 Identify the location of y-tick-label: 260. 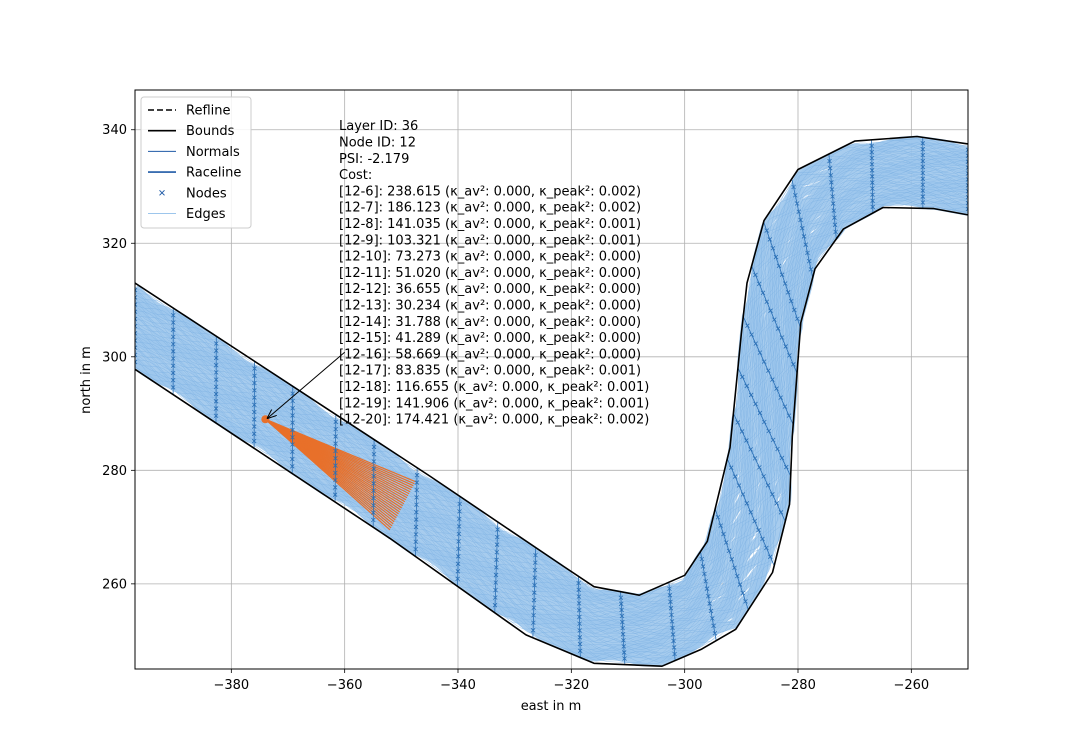
(114, 584).